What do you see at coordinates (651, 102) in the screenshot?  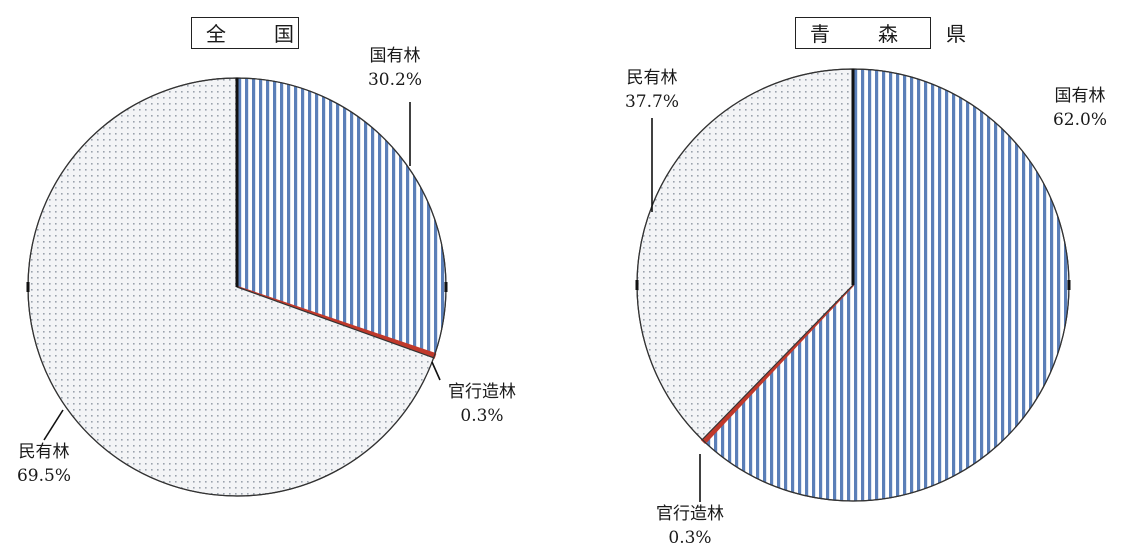 I see `value-label: 37.7%` at bounding box center [651, 102].